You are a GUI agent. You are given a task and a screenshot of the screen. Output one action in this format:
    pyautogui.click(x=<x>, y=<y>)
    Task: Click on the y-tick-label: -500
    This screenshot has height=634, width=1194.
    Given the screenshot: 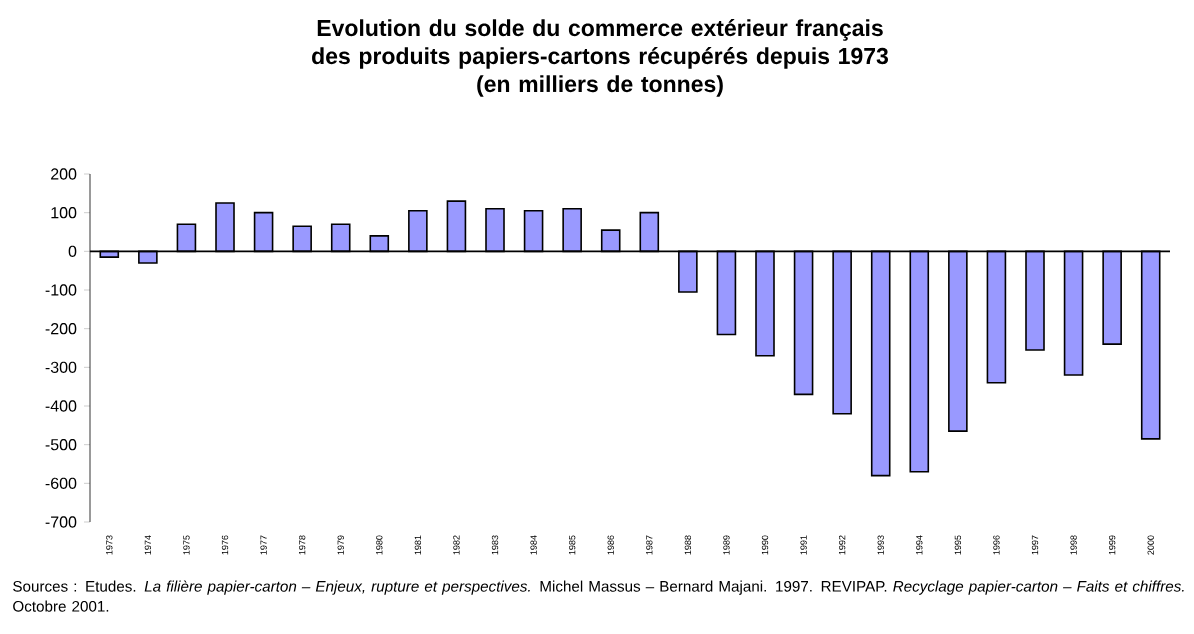 What is the action you would take?
    pyautogui.click(x=61, y=445)
    